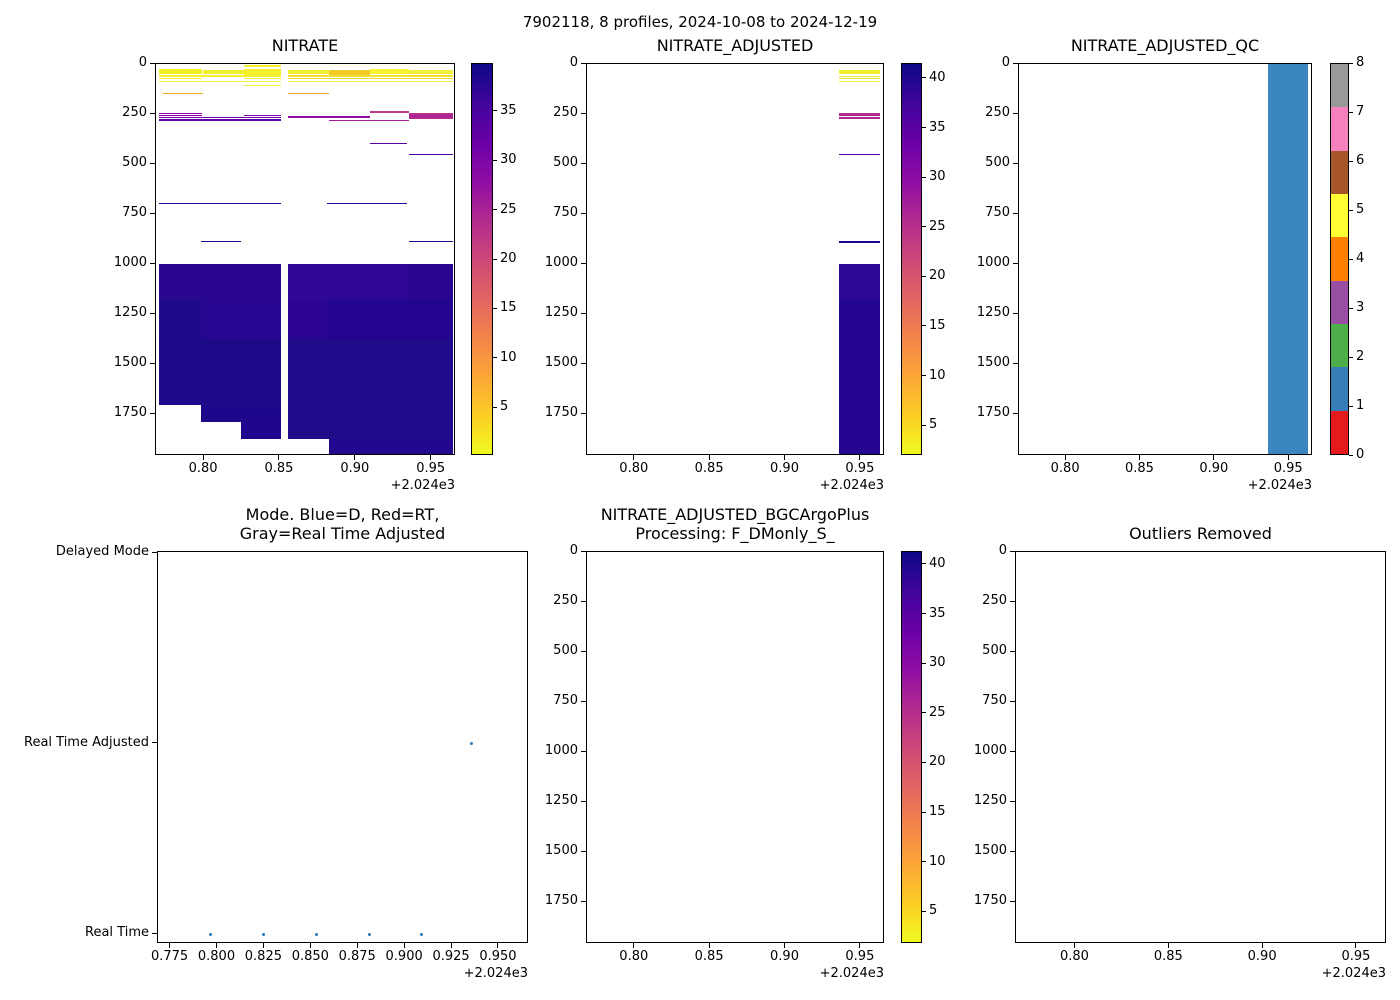 This screenshot has height=1000, width=1400. I want to click on y-tick-label: 1500, so click(990, 850).